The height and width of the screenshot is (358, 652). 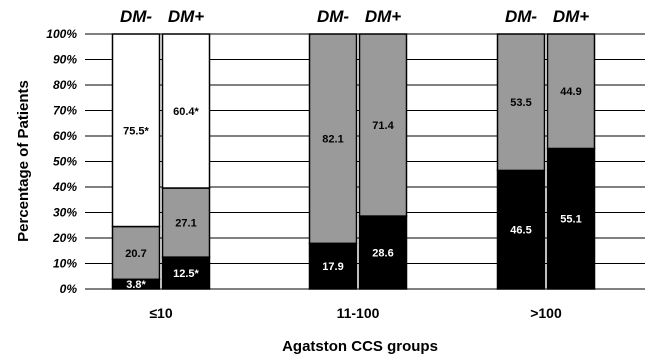 What do you see at coordinates (23, 161) in the screenshot?
I see `y-axis-title: Percentage of Patients` at bounding box center [23, 161].